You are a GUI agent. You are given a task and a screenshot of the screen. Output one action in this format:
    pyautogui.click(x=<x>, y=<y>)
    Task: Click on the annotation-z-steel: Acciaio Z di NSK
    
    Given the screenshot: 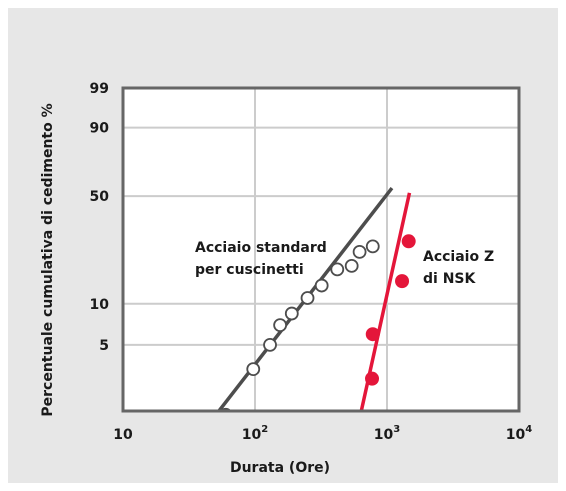 What is the action you would take?
    pyautogui.click(x=461, y=268)
    